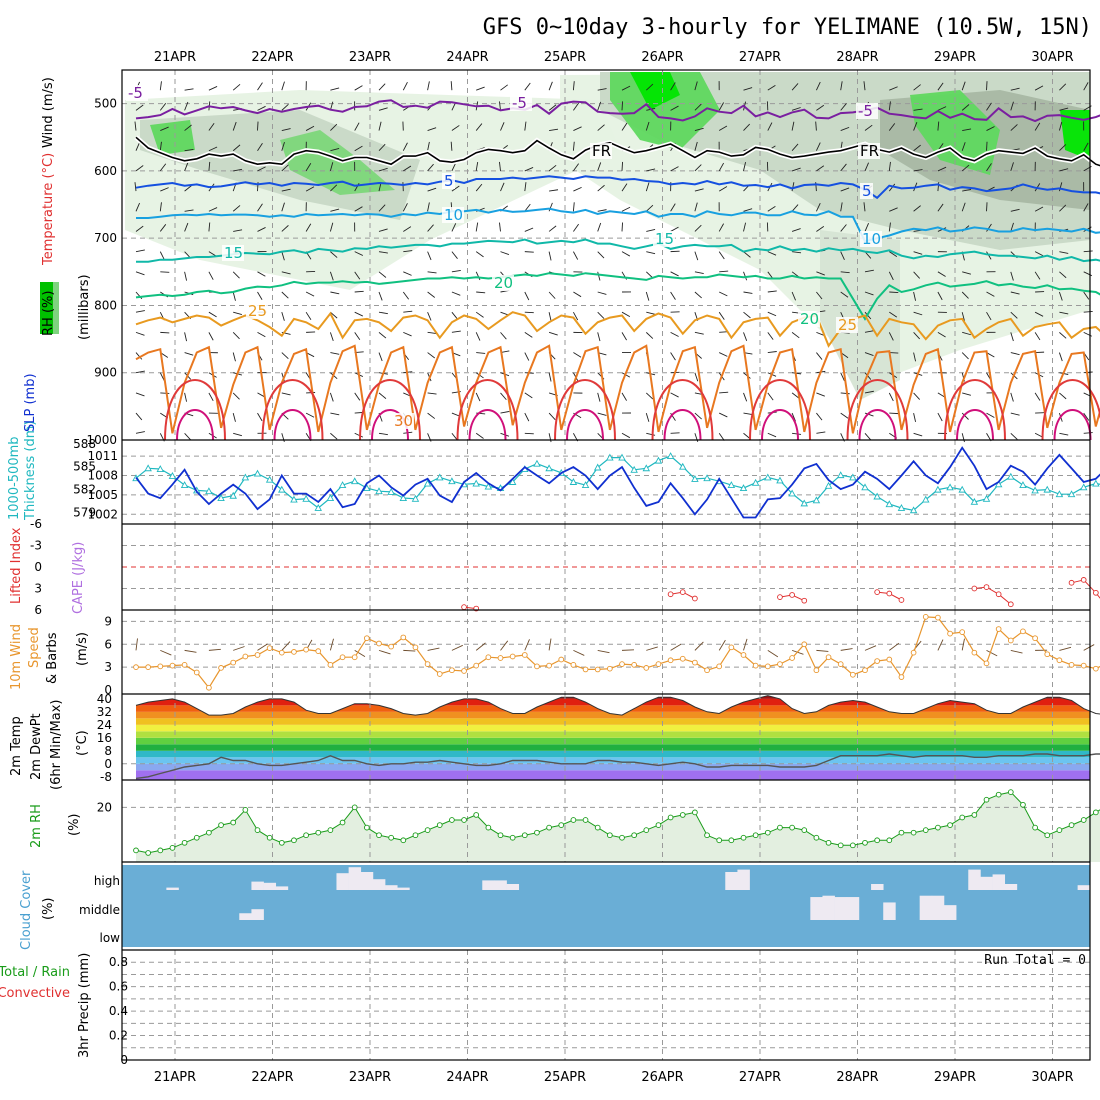  Describe the element at coordinates (110, 938) in the screenshot. I see `cloud-layer-label: low` at that location.